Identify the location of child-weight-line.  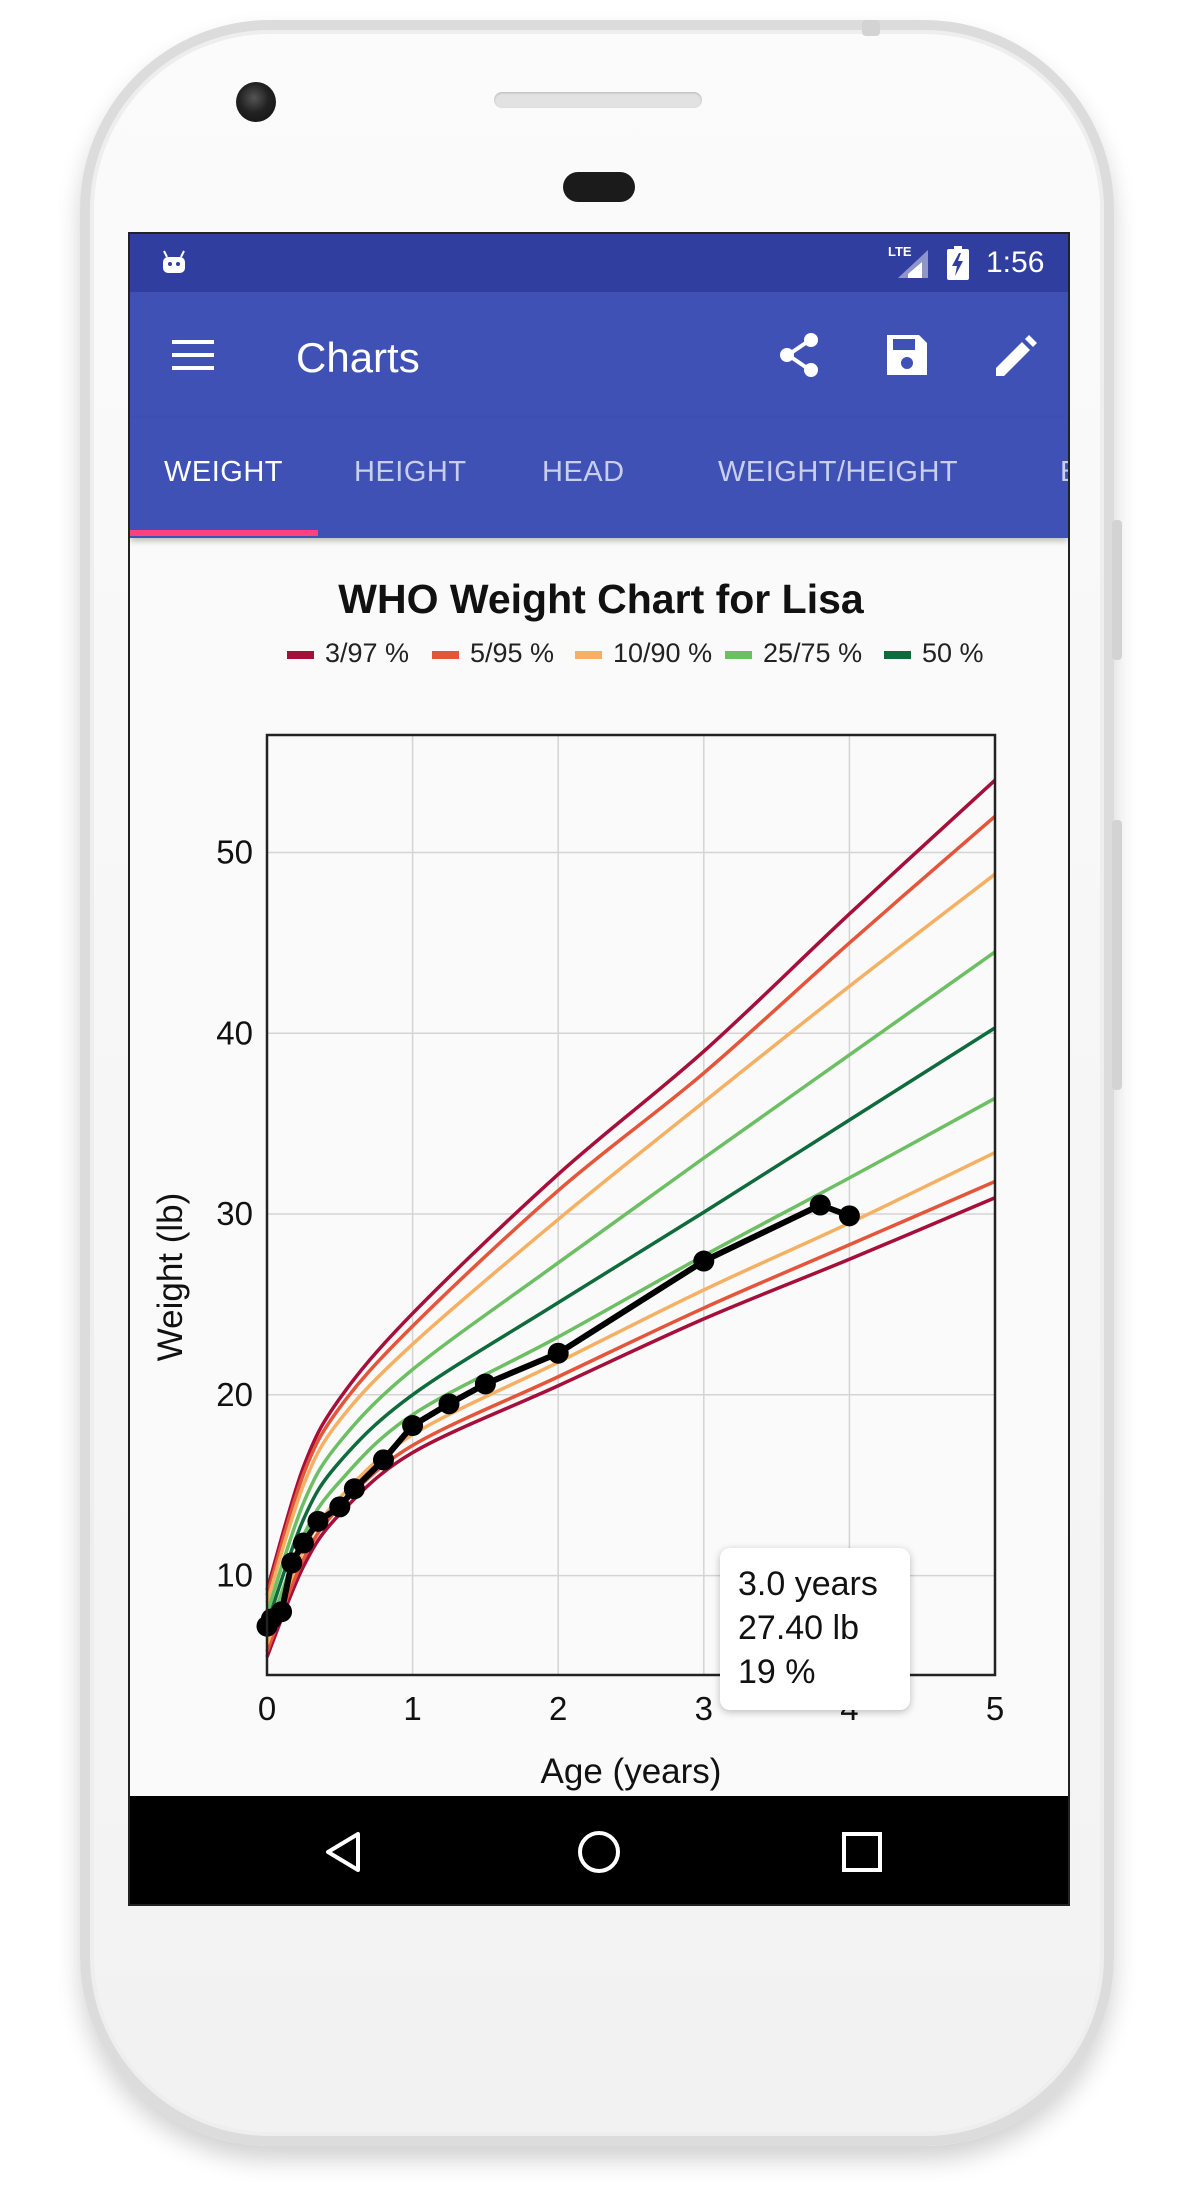
(557, 1415).